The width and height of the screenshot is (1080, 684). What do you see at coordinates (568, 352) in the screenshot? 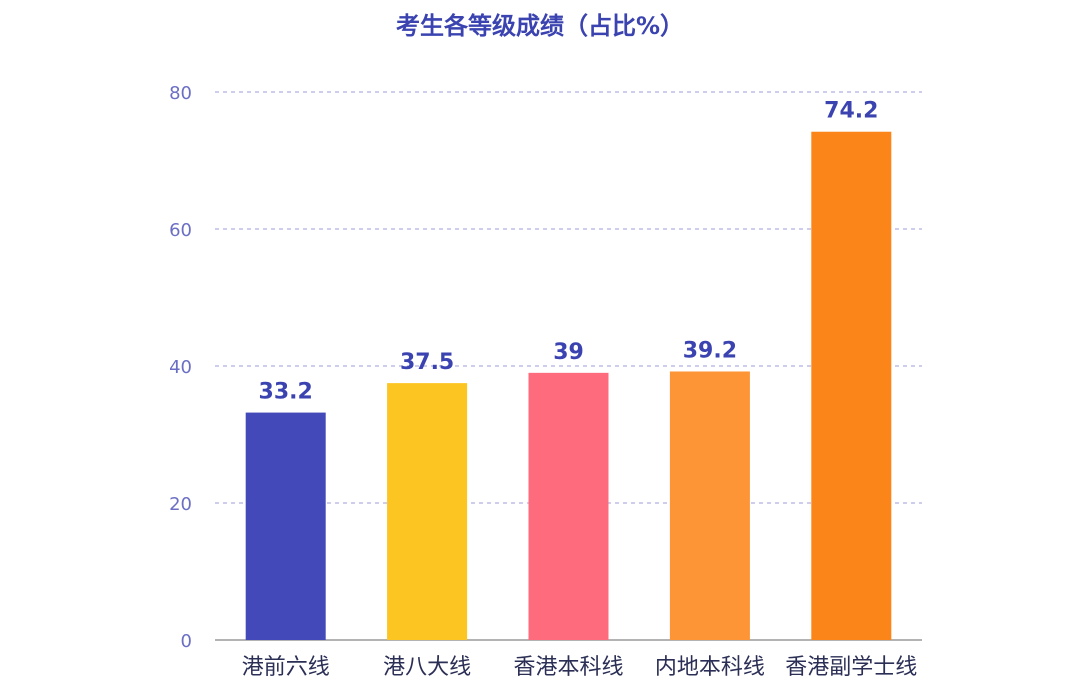
I see `value-label: 39` at bounding box center [568, 352].